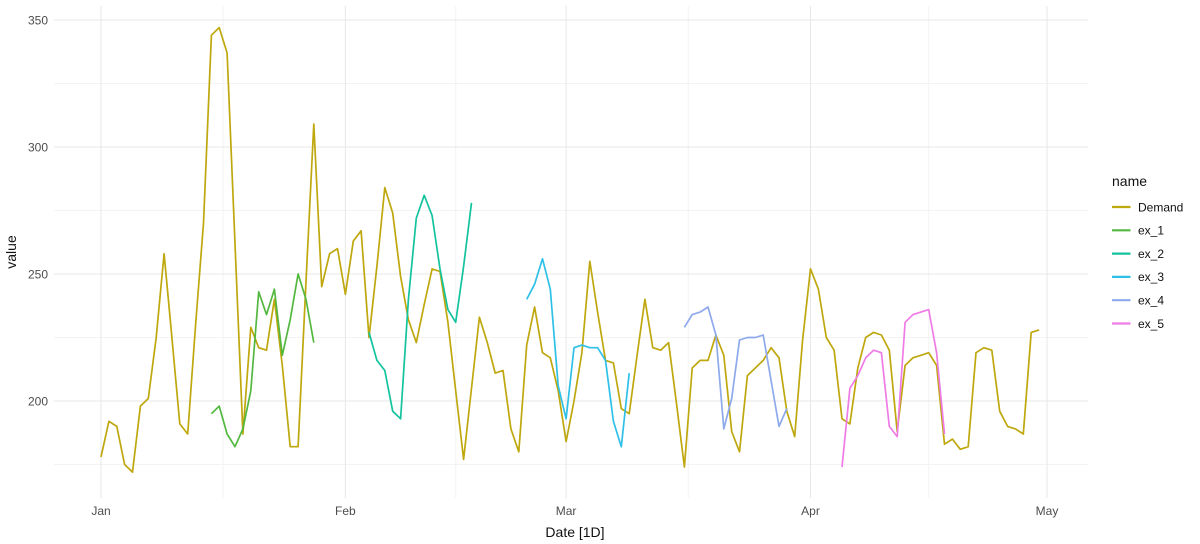 This screenshot has height=544, width=1200. I want to click on y-axis-title: value, so click(11, 252).